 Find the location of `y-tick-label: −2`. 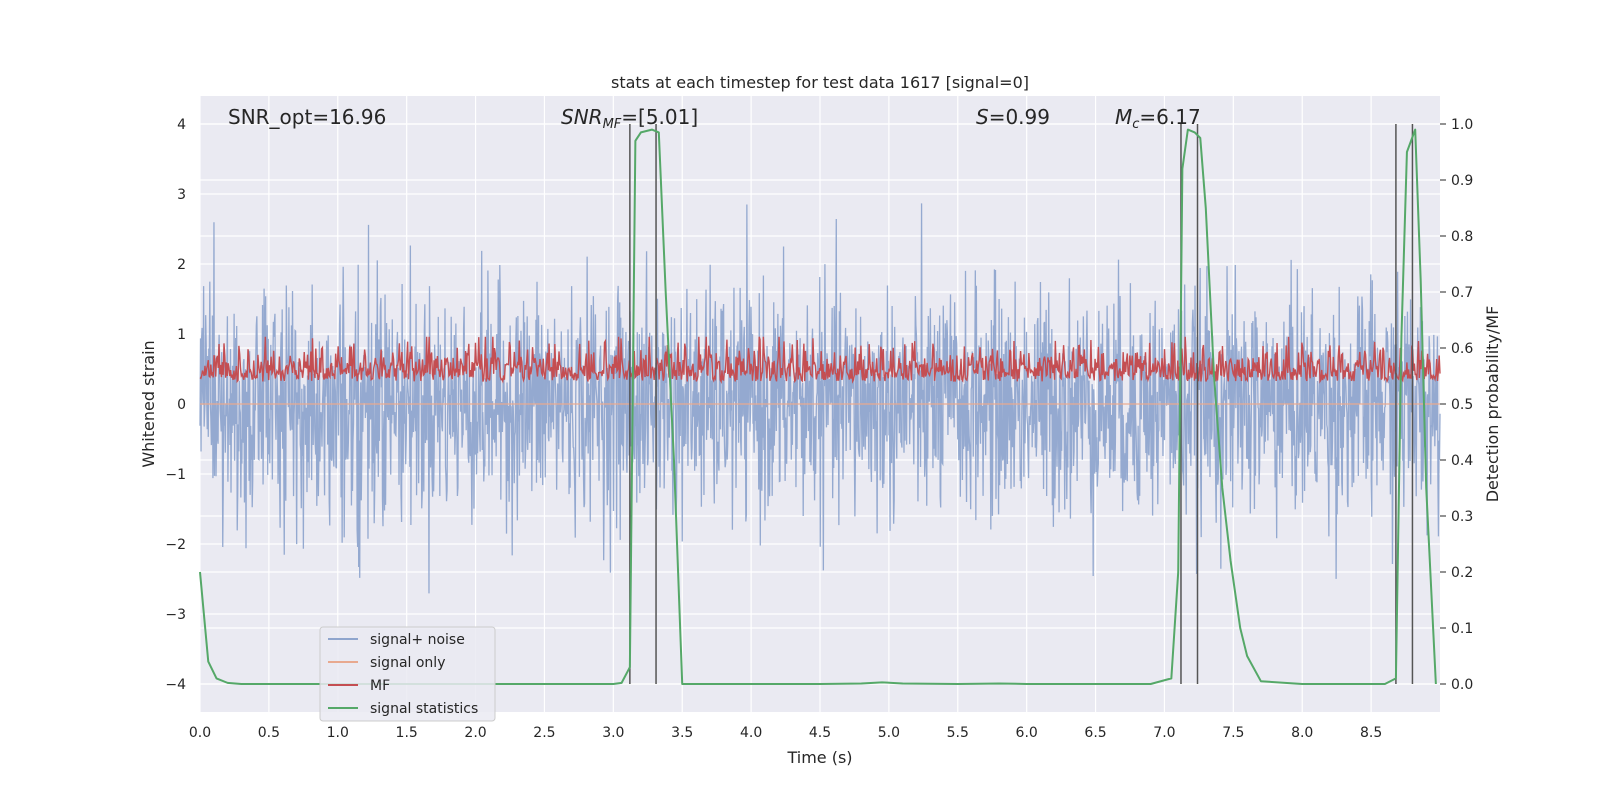

y-tick-label: −2 is located at coordinates (175, 545).